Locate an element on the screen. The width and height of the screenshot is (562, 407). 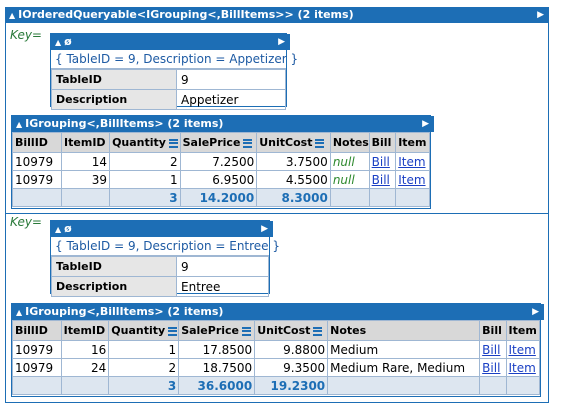
total-quantity: 3 is located at coordinates (144, 385).